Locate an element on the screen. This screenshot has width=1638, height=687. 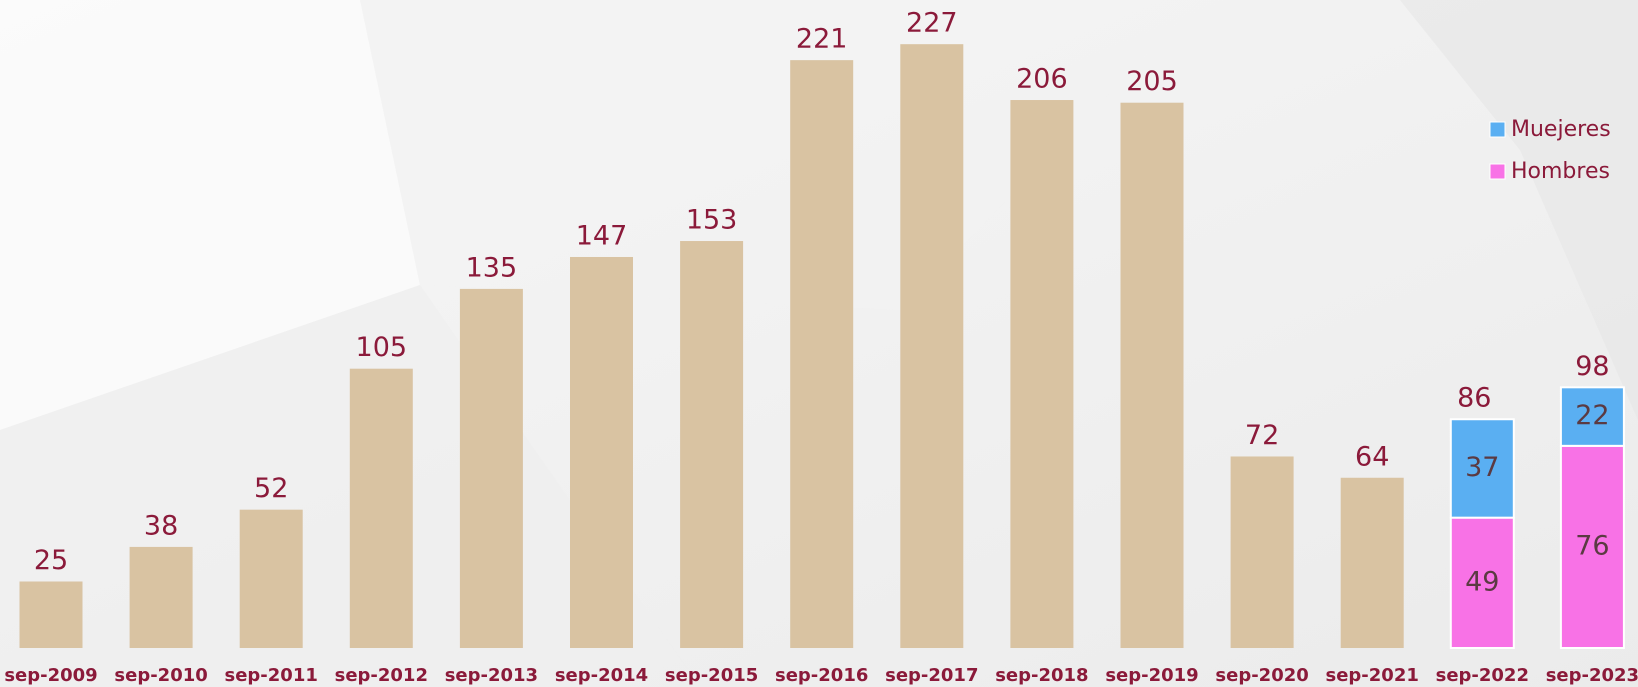
x-tick-label: sep-2015 is located at coordinates (711, 675).